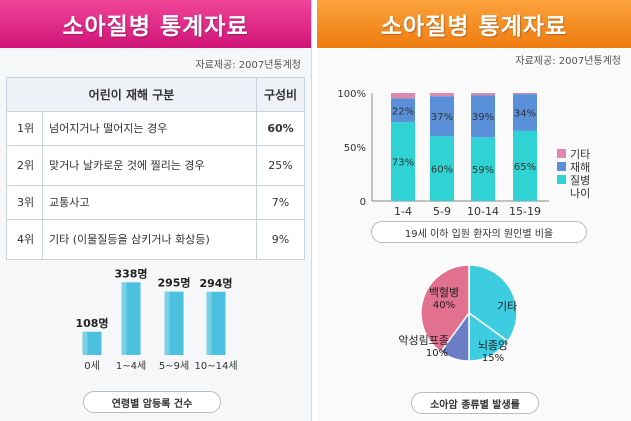 This screenshot has height=421, width=631. Describe the element at coordinates (403, 211) in the screenshot. I see `stack-category-label: 1-4` at that location.